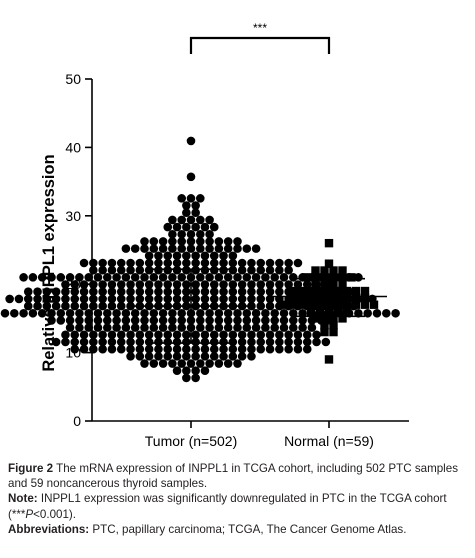 Image resolution: width=475 pixels, height=558 pixels. Describe the element at coordinates (73, 147) in the screenshot. I see `y-tick-label: 40` at that location.